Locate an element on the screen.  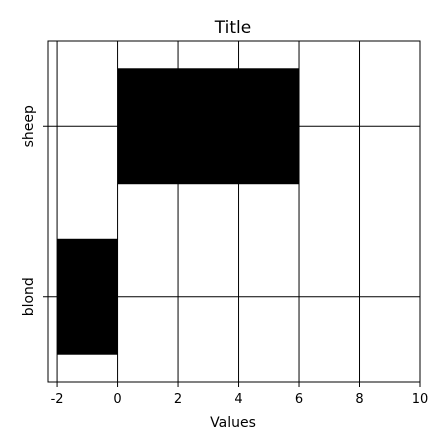
x-tick-label: 2 is located at coordinates (178, 399).